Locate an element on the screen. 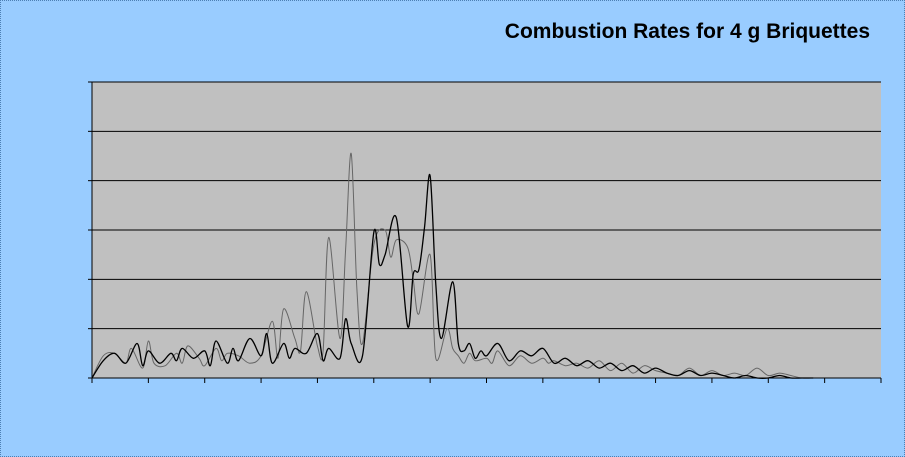  chart-title: Combustion Rates for 4 g Briquettes is located at coordinates (687, 31).